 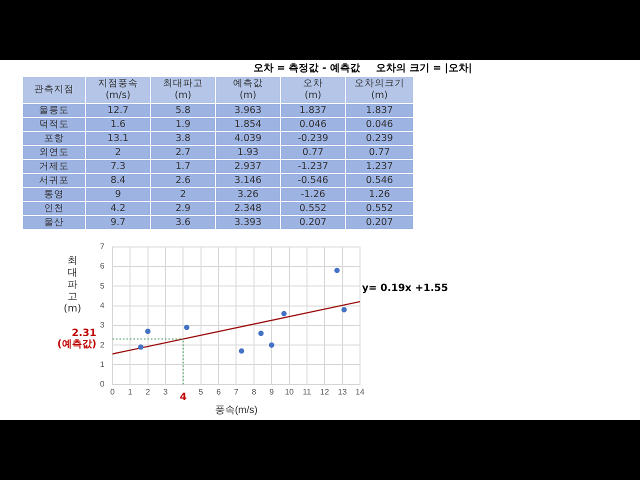 What do you see at coordinates (76, 339) in the screenshot?
I see `ref-line-label: 2.31 (예측값)` at bounding box center [76, 339].